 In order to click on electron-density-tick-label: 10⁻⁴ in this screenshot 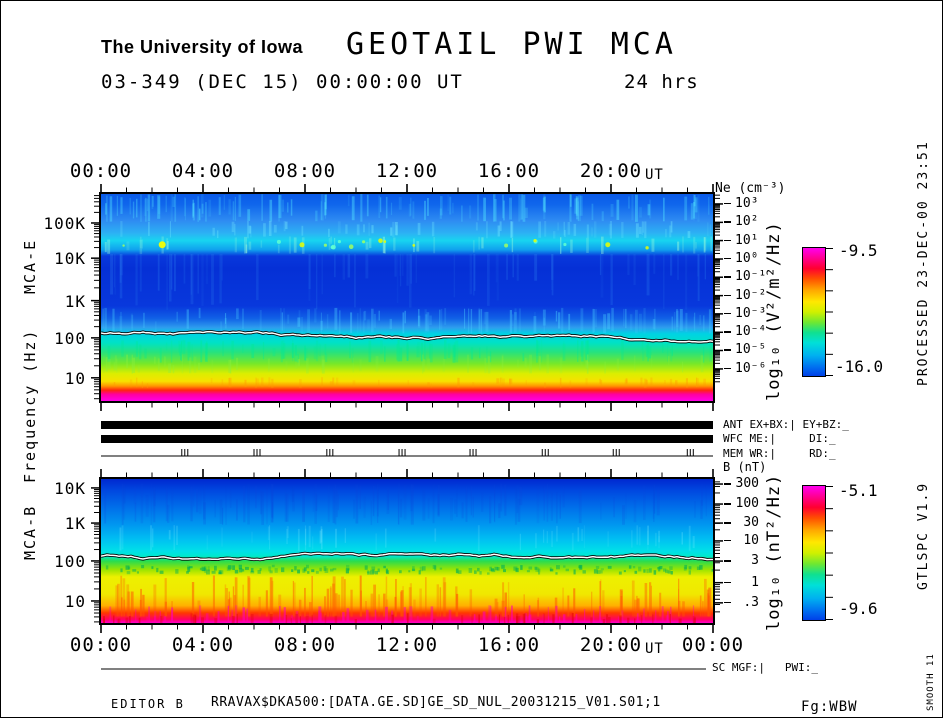, I will do `click(751, 332)`.